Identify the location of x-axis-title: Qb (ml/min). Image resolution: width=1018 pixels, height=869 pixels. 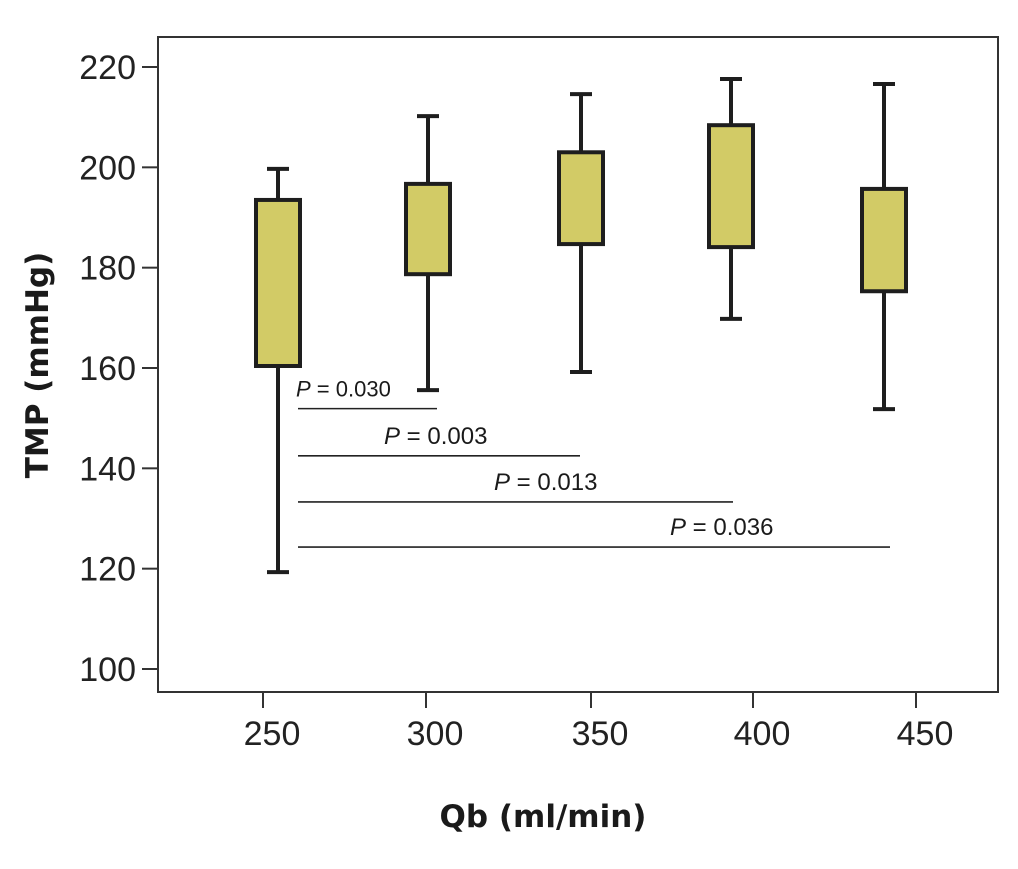
(543, 817).